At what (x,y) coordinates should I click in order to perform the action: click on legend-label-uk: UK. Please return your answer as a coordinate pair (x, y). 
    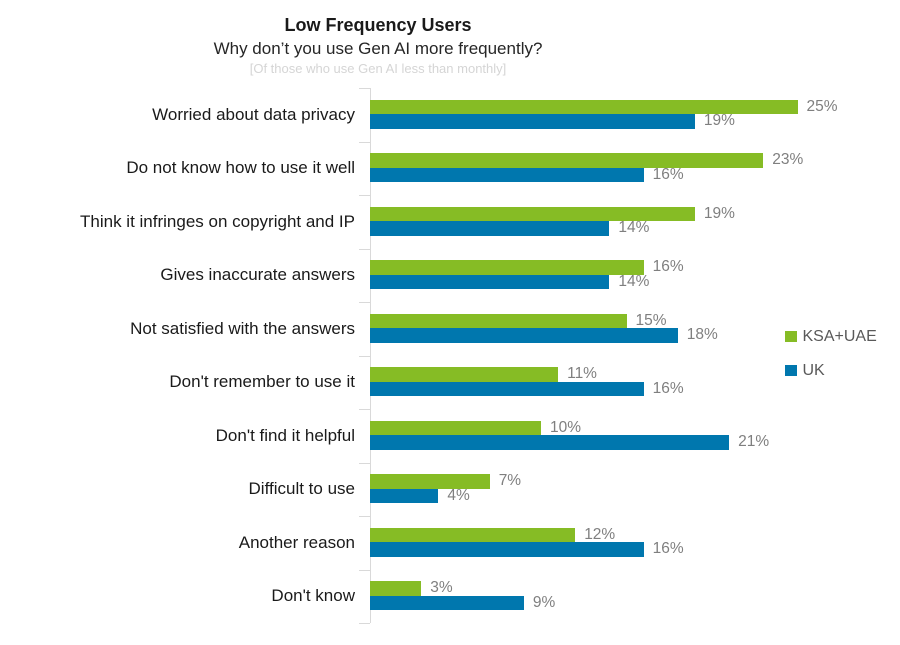
    Looking at the image, I should click on (813, 370).